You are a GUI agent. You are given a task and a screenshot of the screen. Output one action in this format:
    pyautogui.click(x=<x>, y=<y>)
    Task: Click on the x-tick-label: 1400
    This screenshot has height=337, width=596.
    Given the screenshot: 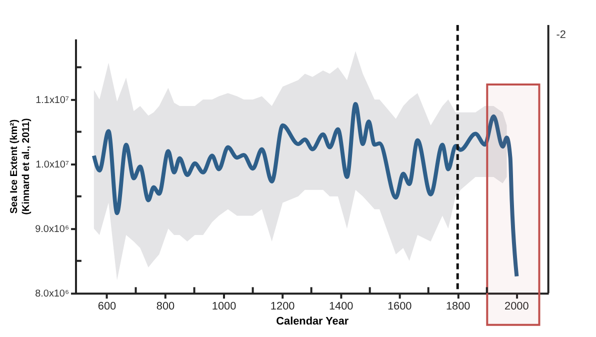 What is the action you would take?
    pyautogui.click(x=341, y=306)
    